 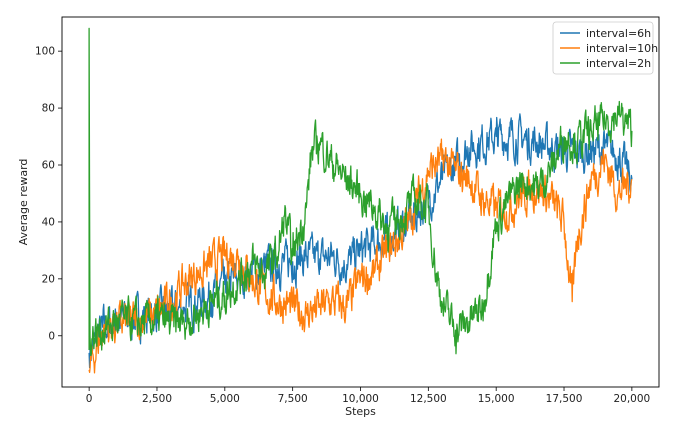 I want to click on y-tick-label: 100, so click(x=45, y=52).